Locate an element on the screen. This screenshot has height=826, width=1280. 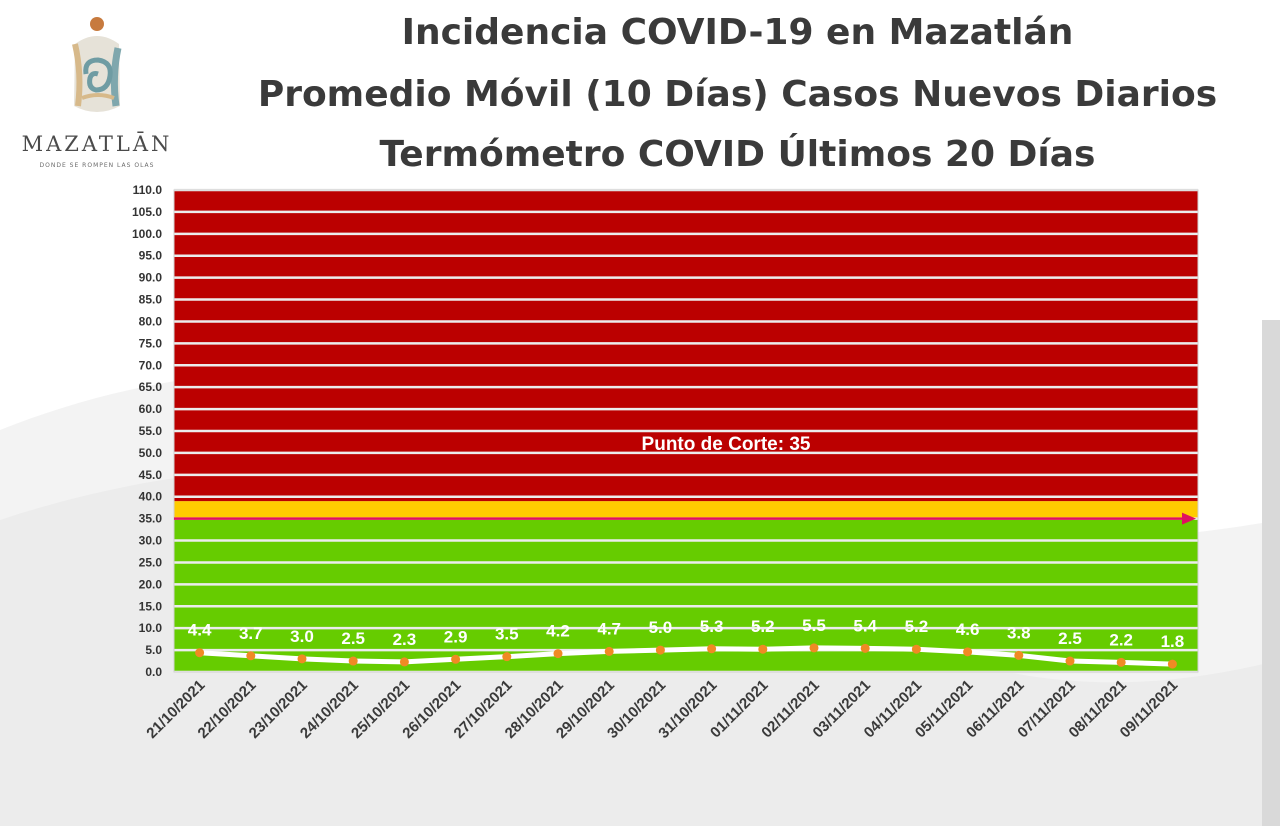
data-label: 1.8 is located at coordinates (1173, 641).